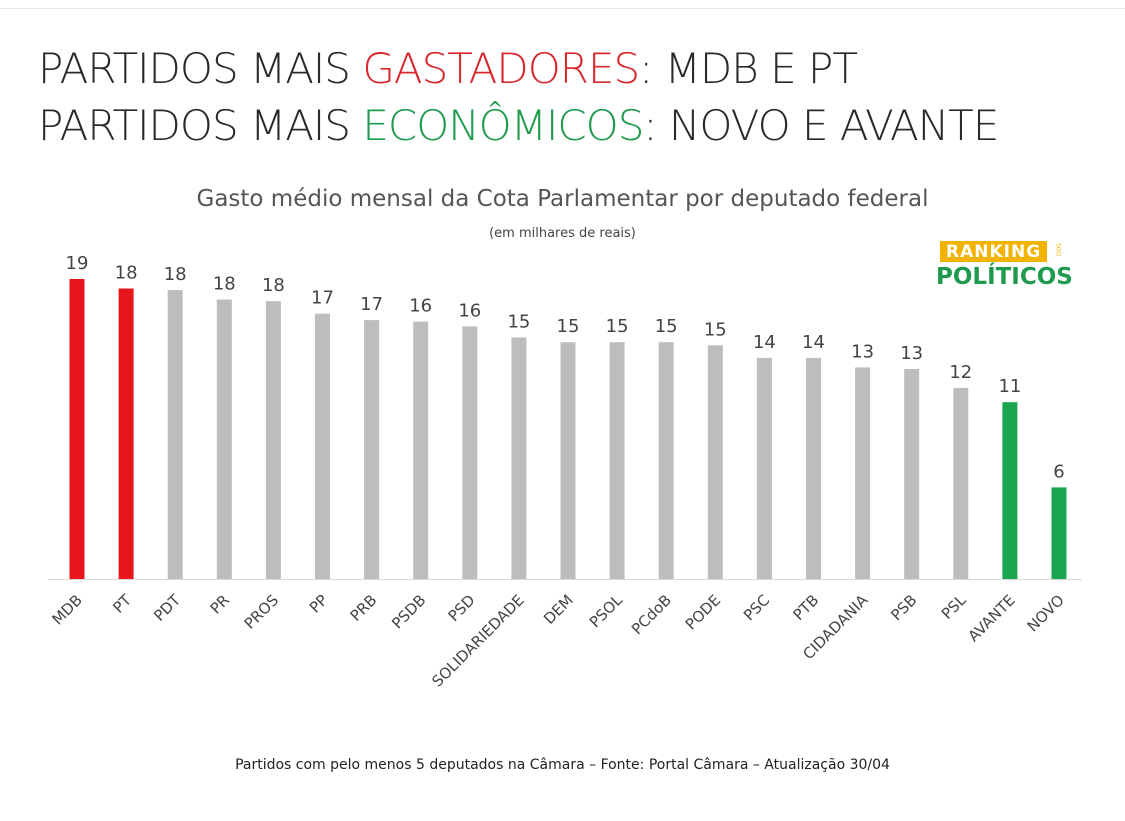  What do you see at coordinates (77, 263) in the screenshot?
I see `data-label-mdb: 19` at bounding box center [77, 263].